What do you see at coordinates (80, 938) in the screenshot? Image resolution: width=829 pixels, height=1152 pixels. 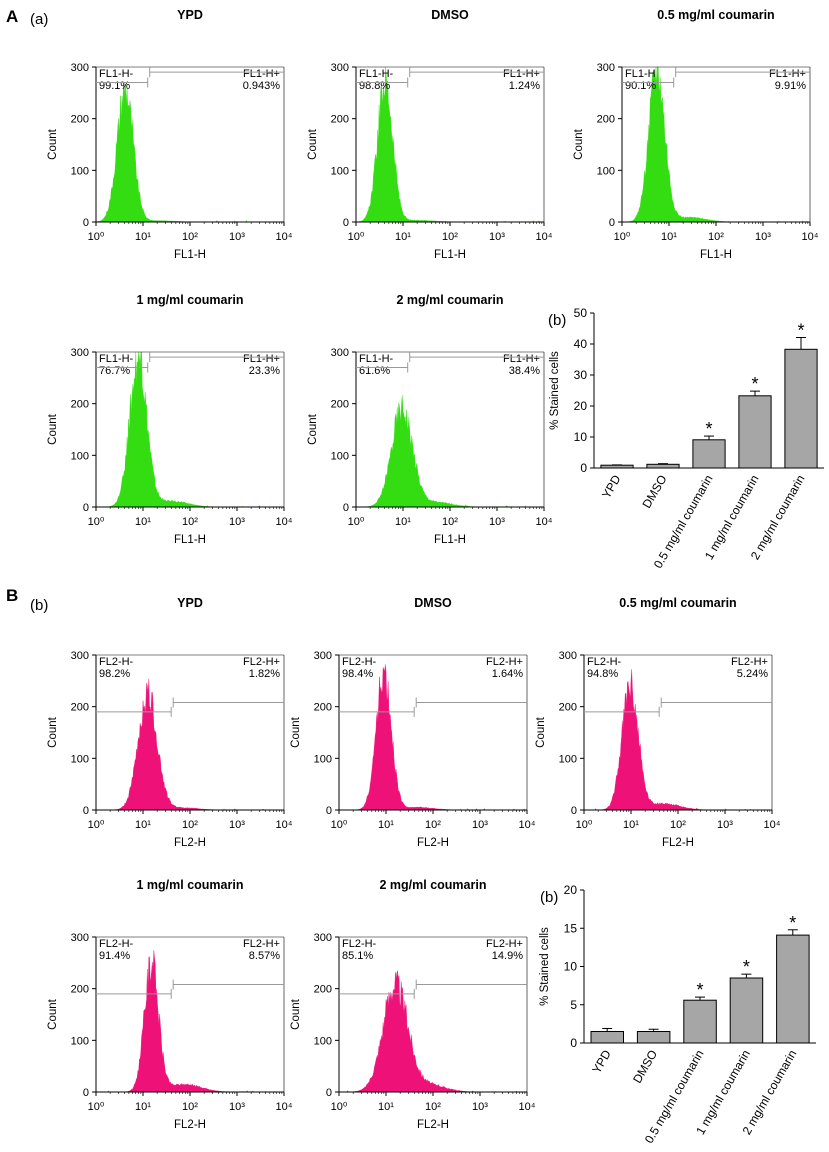 I see `b-hist-4-y-tick-label: 300` at bounding box center [80, 938].